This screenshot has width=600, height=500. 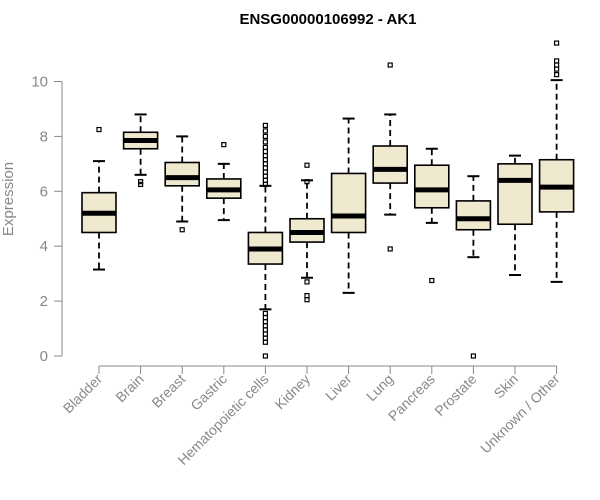 I want to click on chart-title: ENSG00000106992 - AK1, so click(x=327, y=19).